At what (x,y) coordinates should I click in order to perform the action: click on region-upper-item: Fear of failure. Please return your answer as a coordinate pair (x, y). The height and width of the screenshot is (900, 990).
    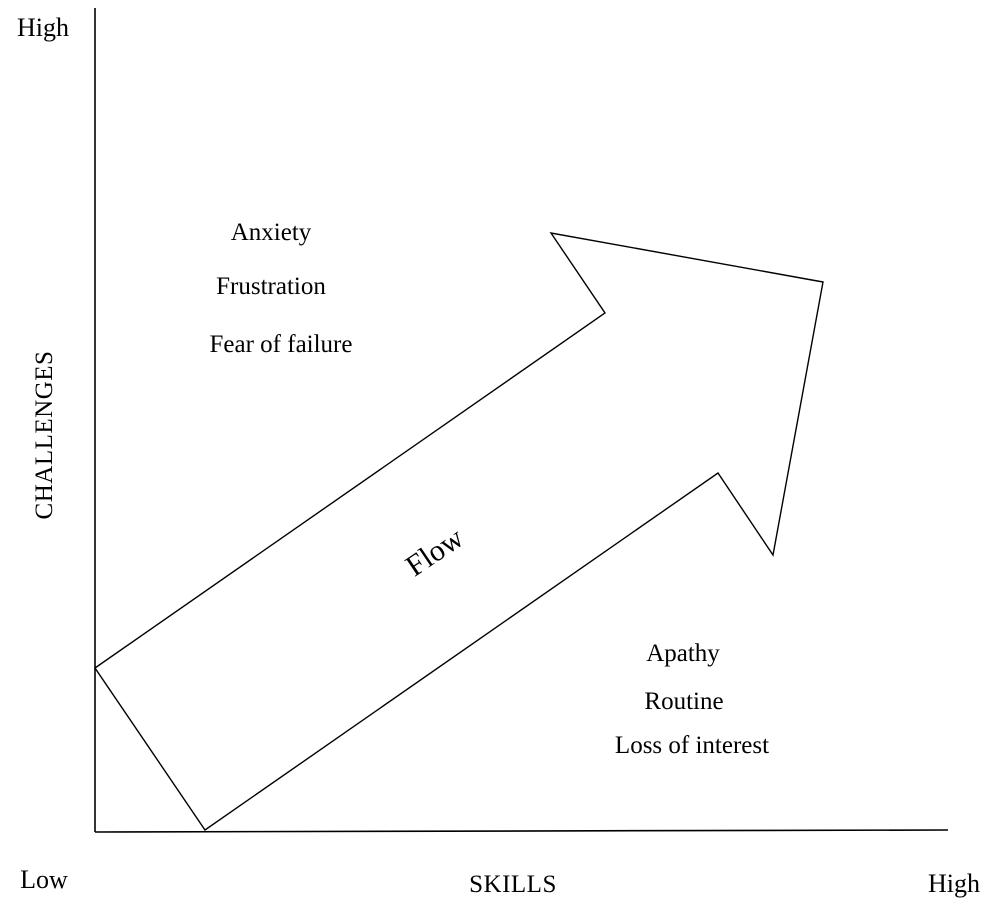
    Looking at the image, I should click on (281, 344).